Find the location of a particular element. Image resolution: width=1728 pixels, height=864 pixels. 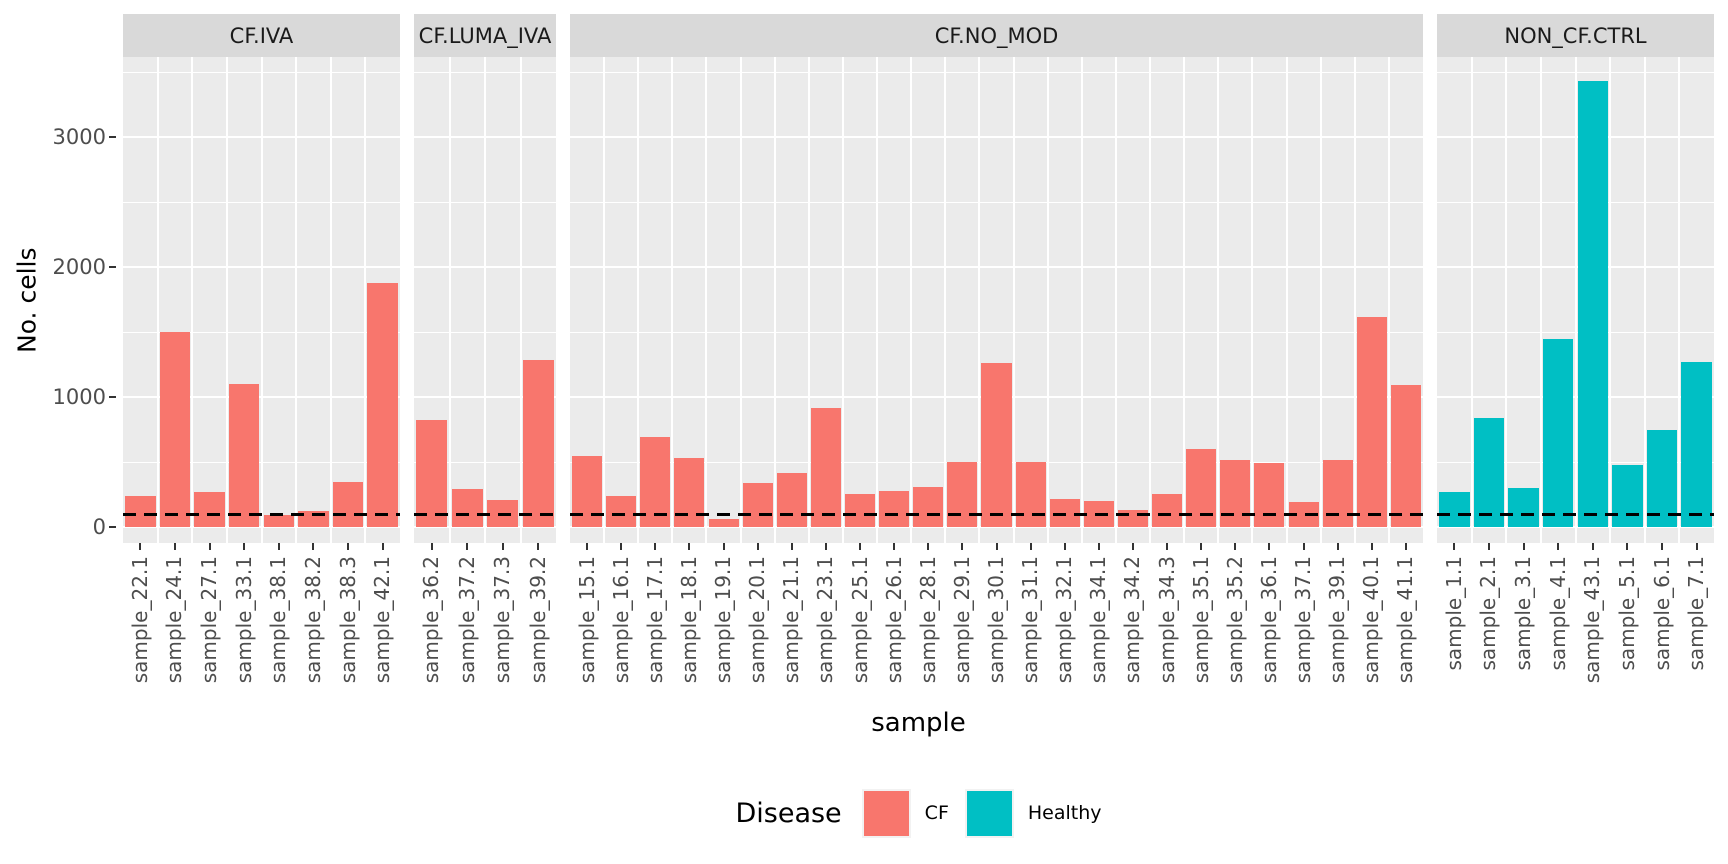

x-tick-label: sample_38.1 is located at coordinates (278, 620).